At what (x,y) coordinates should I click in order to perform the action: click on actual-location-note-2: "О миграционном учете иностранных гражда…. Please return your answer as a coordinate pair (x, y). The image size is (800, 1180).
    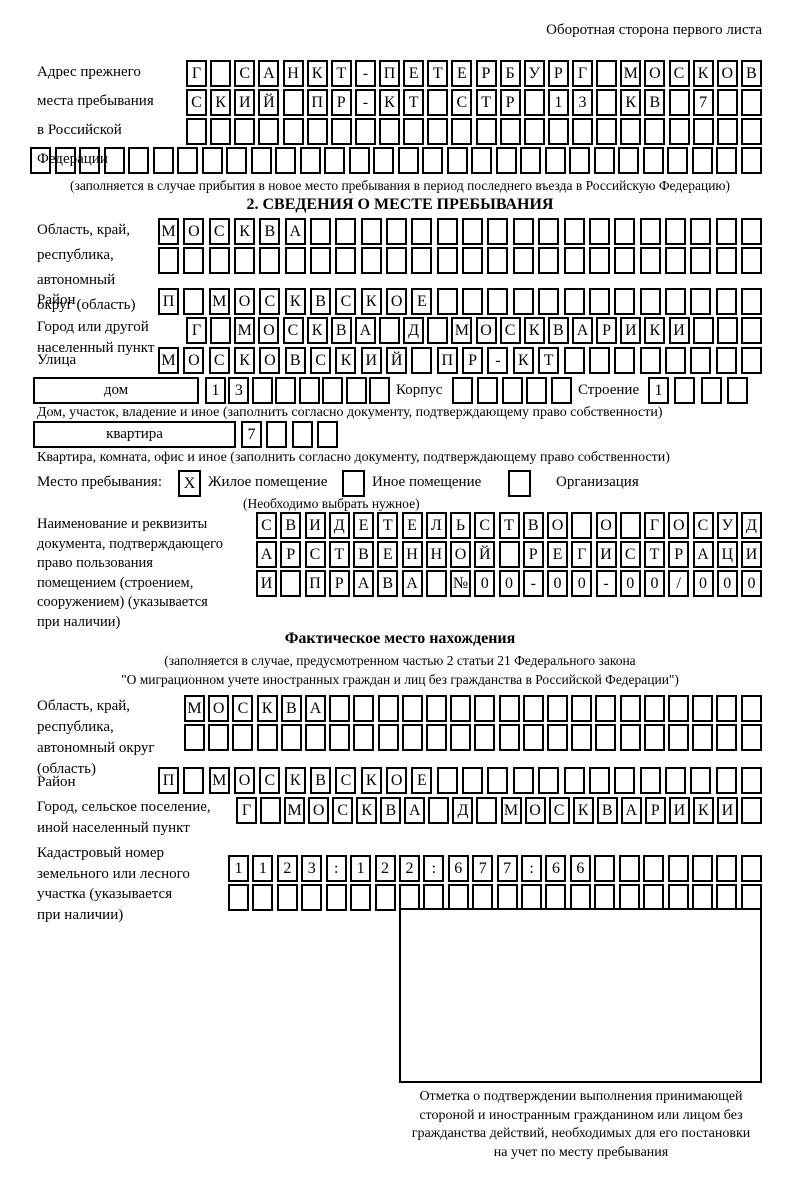
    Looking at the image, I should click on (400, 679).